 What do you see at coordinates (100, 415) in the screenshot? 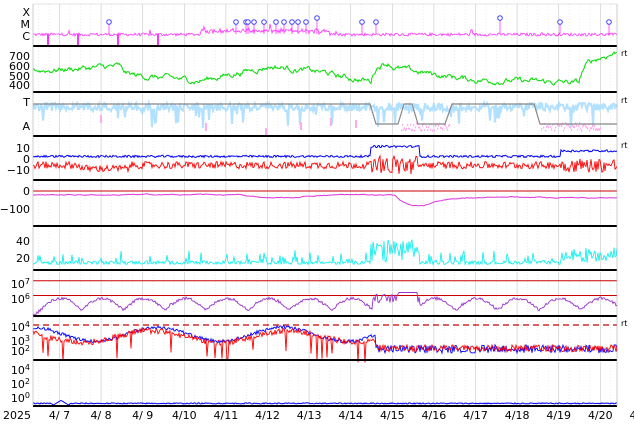
I see `x-tick-label: 4/ 8` at bounding box center [100, 415].